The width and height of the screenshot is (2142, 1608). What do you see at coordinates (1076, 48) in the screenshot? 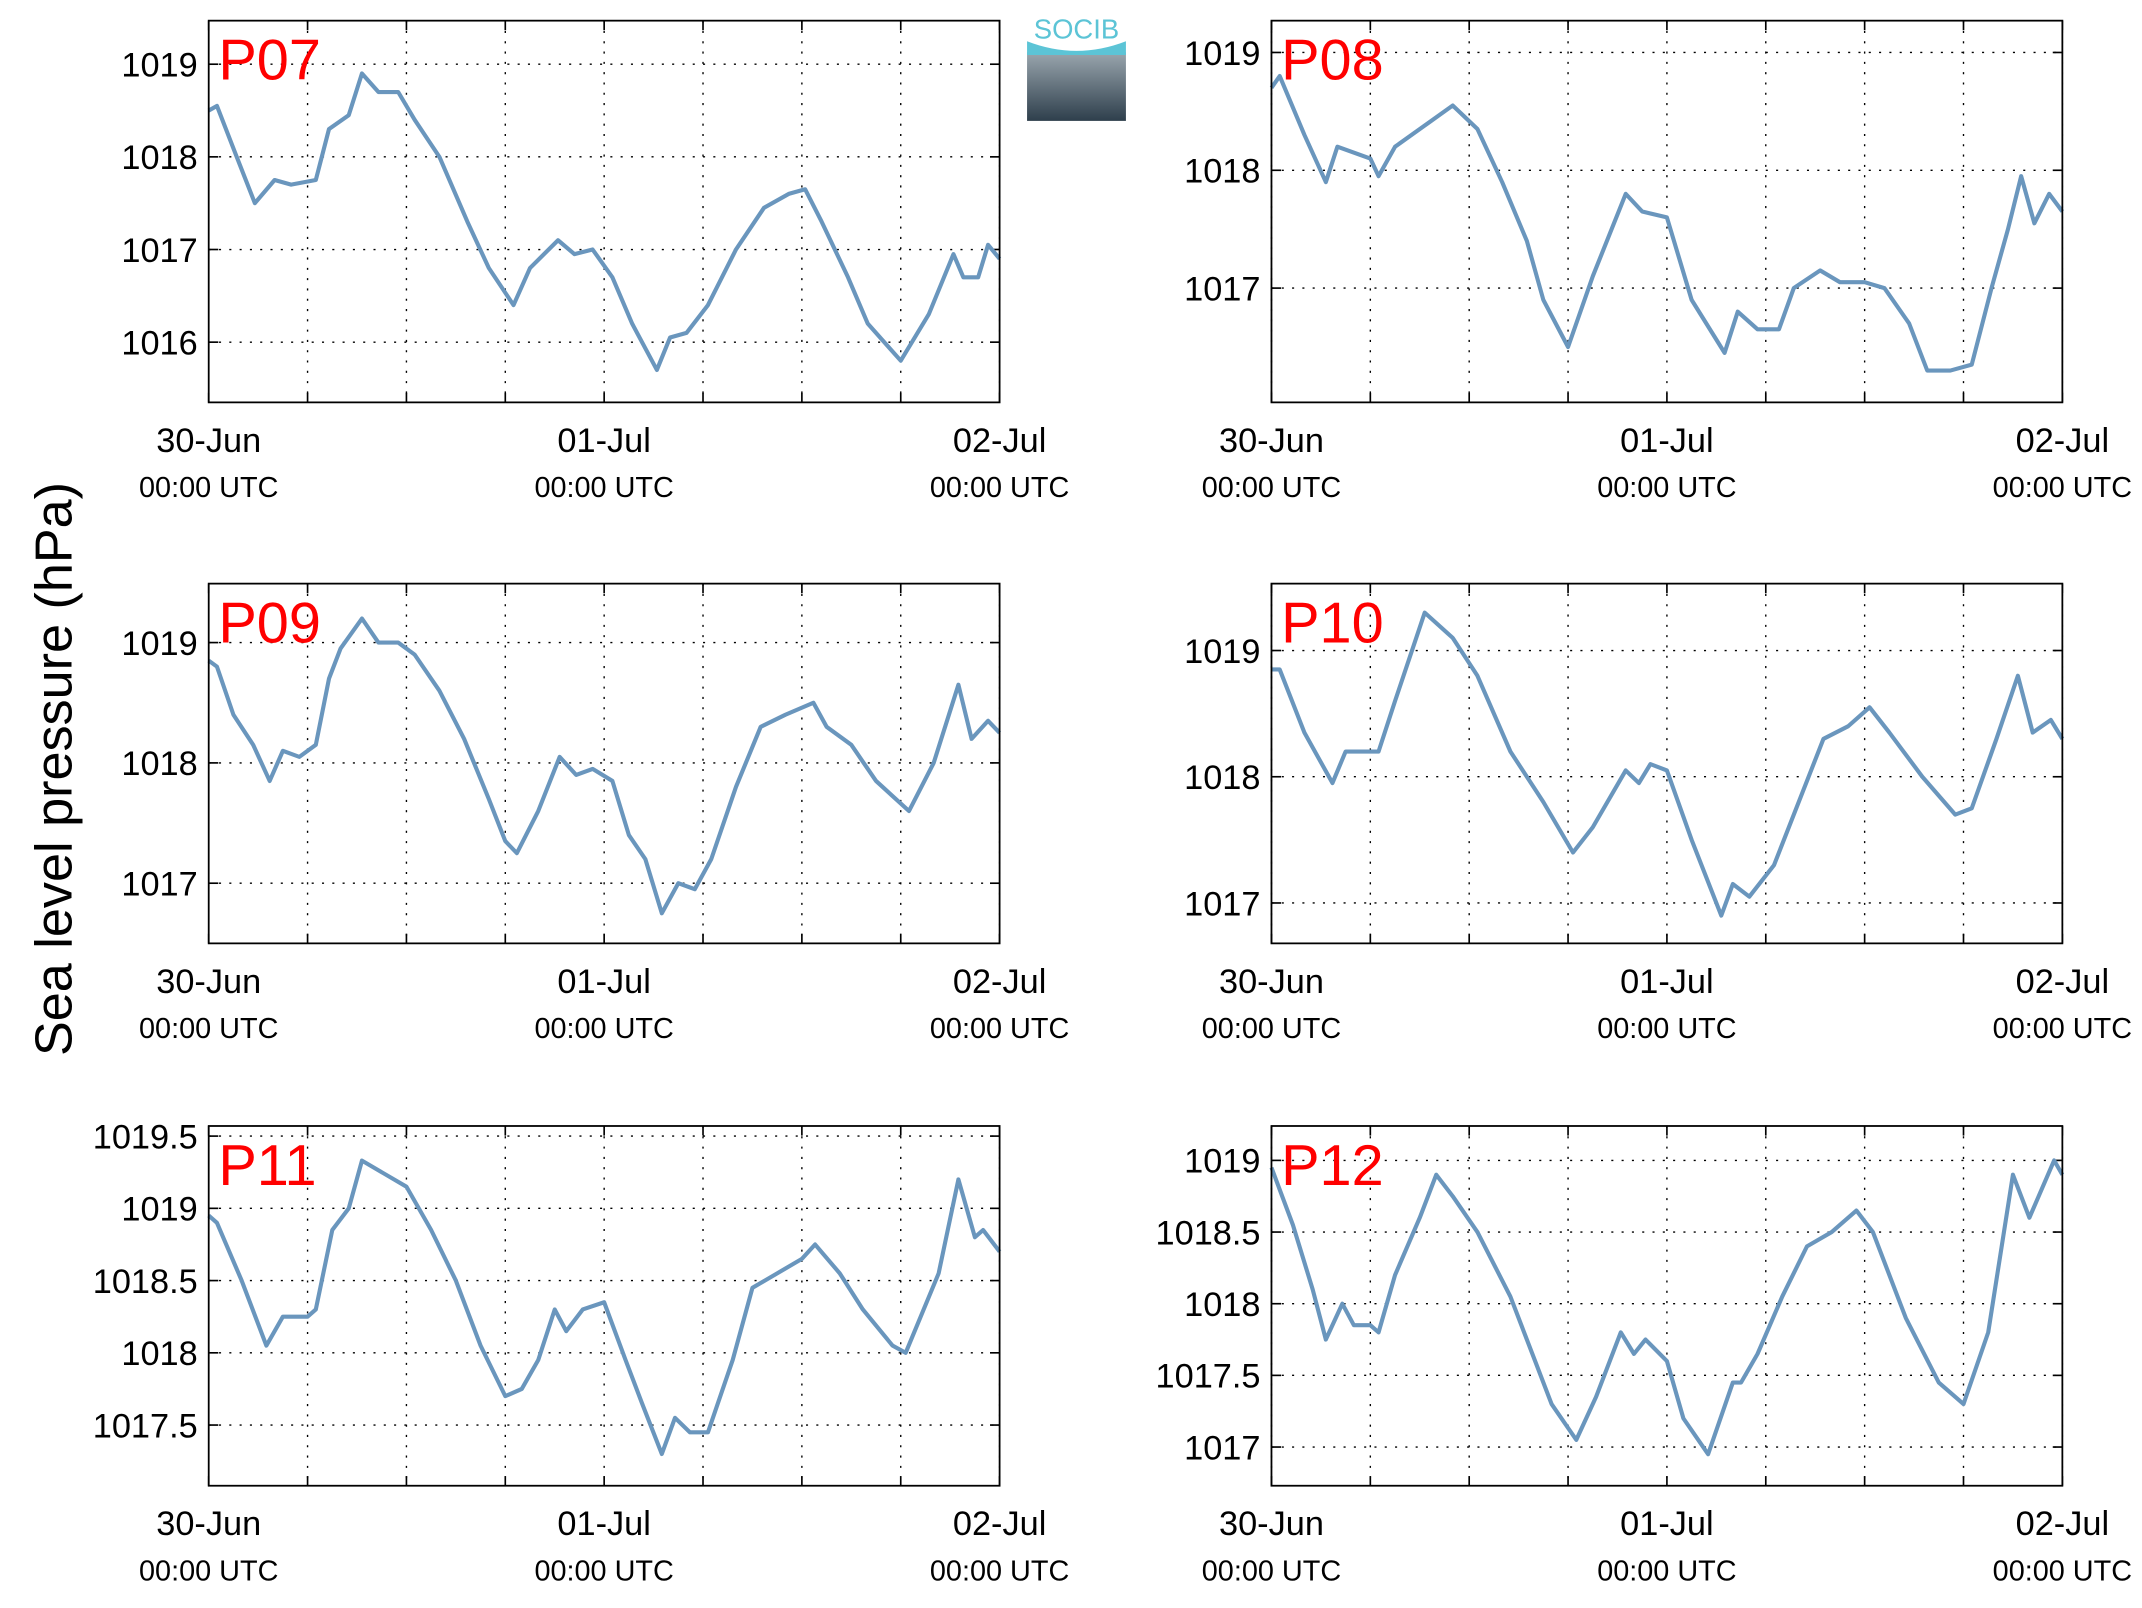
I see `logo-wave` at bounding box center [1076, 48].